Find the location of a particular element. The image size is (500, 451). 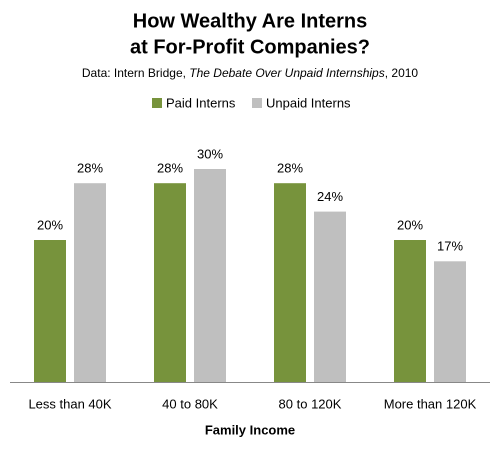

subtitle-text: Data: Intern Bridge, is located at coordinates (135, 73).